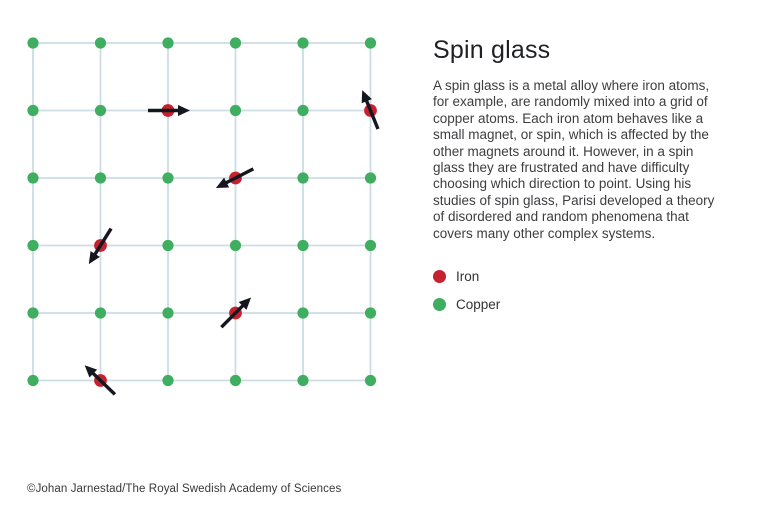 This screenshot has width=768, height=510. Describe the element at coordinates (580, 290) in the screenshot. I see `legend: Iron Copper` at that location.